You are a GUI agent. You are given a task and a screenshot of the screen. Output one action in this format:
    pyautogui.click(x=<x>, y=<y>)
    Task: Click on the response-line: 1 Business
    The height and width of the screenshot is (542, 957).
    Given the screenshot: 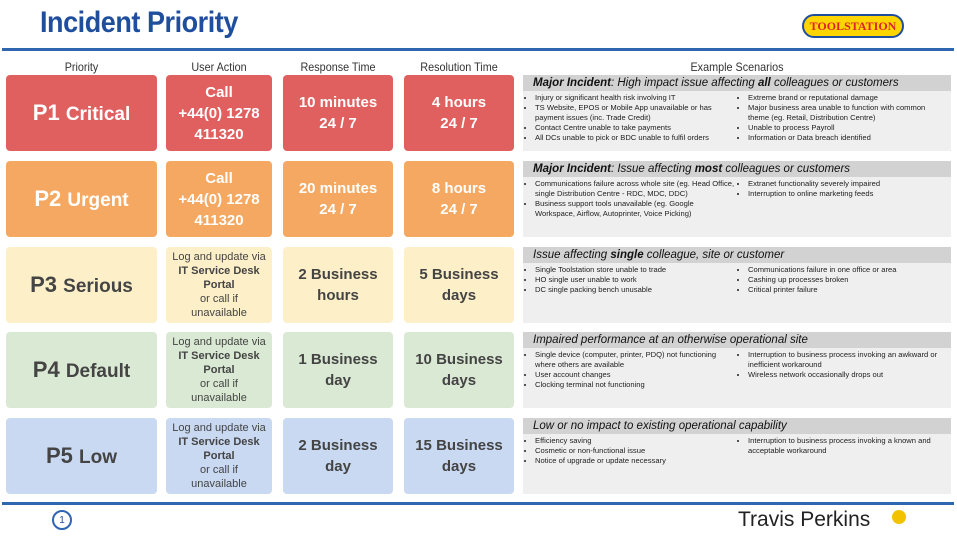 What is the action you would take?
    pyautogui.click(x=338, y=359)
    